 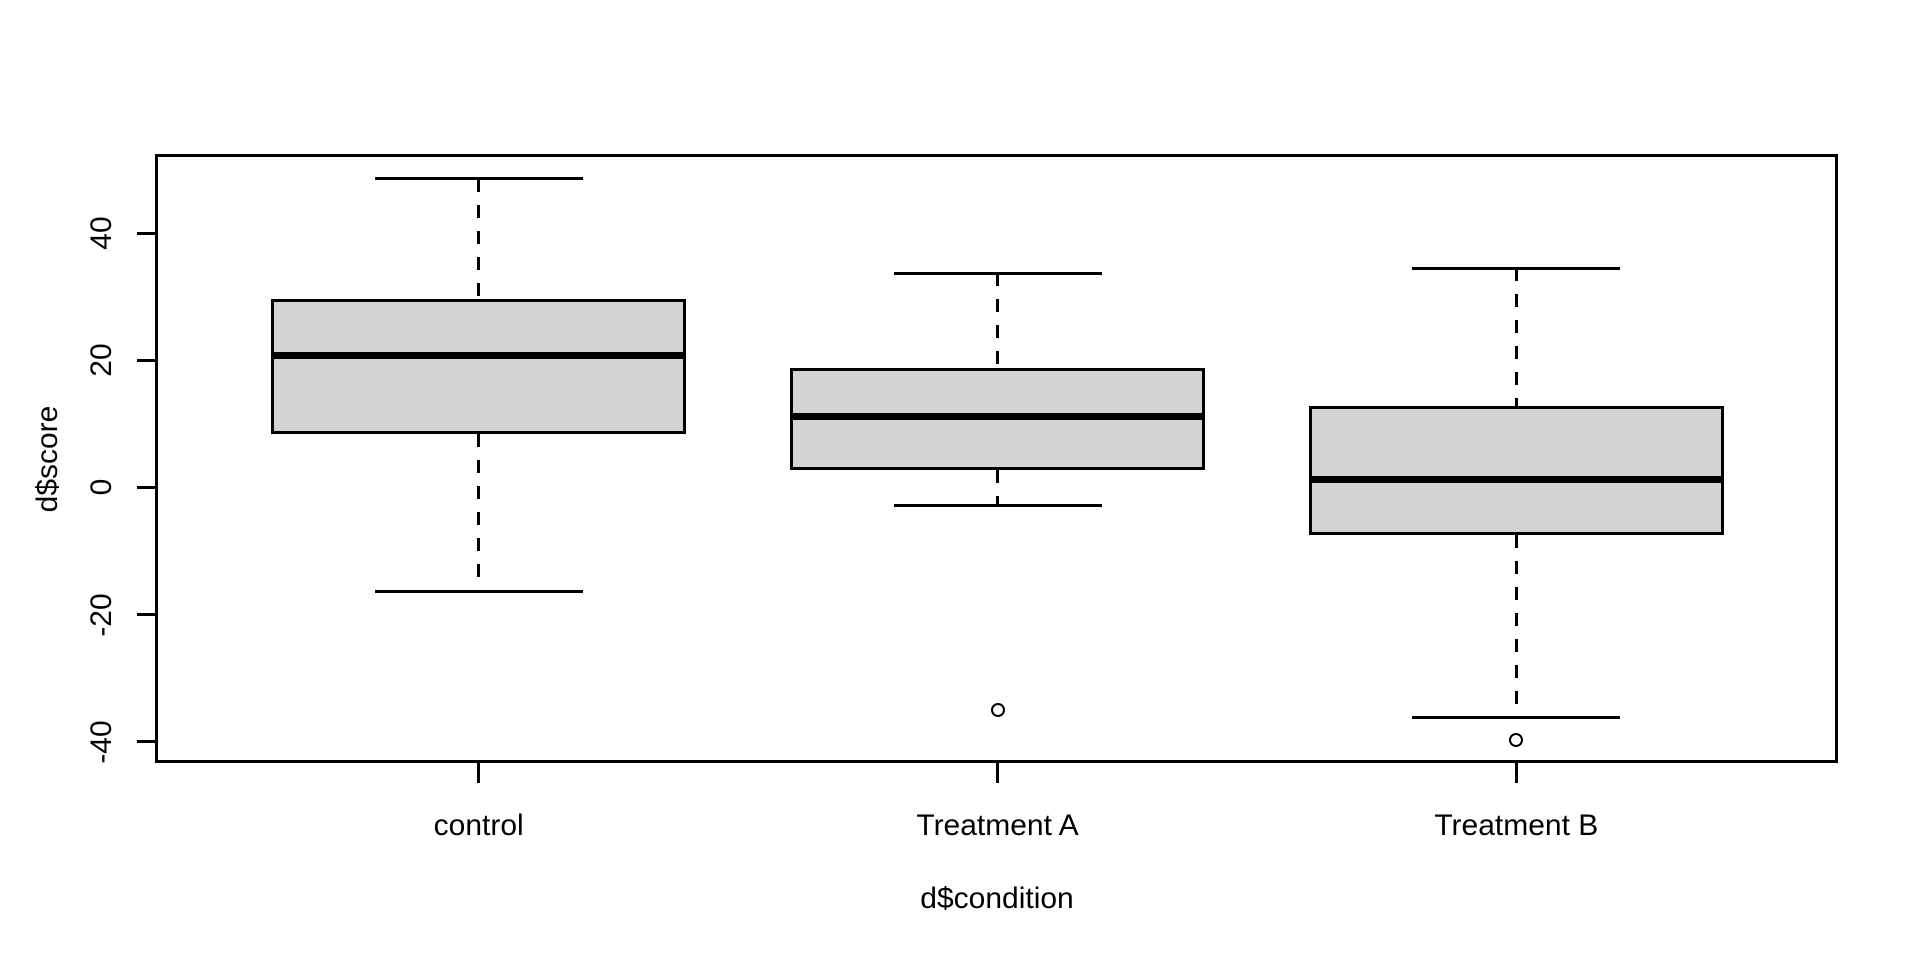 What do you see at coordinates (101, 614) in the screenshot?
I see `y-axis-tick-label: -20` at bounding box center [101, 614].